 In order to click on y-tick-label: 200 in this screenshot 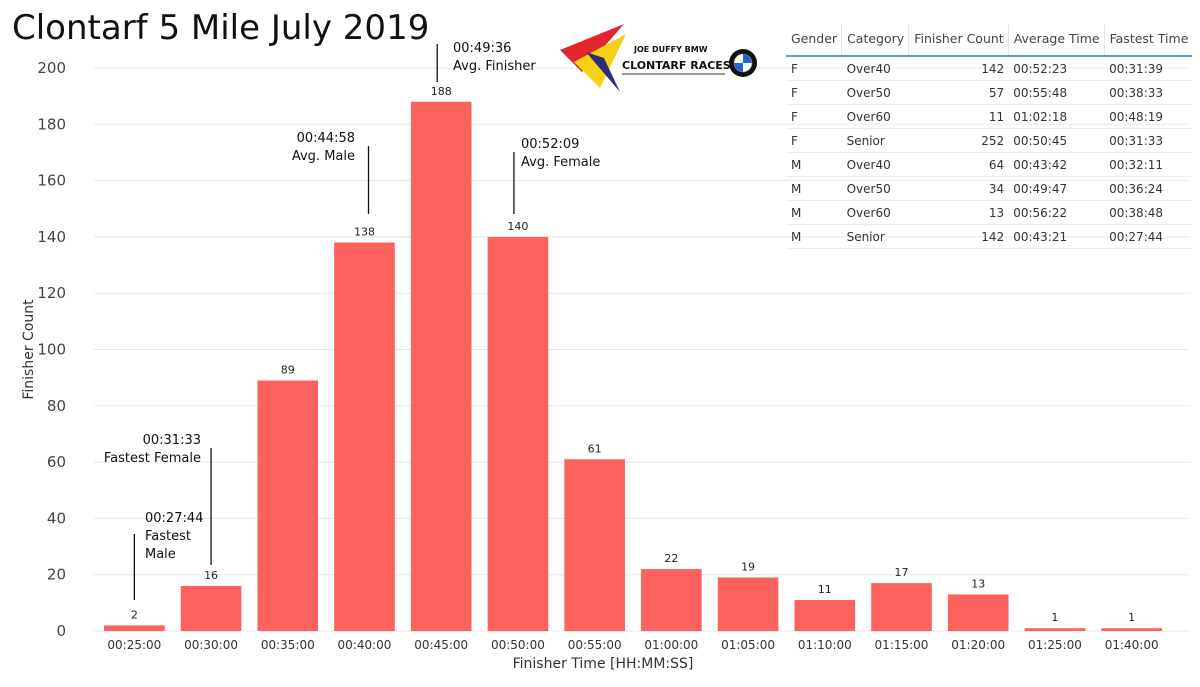, I will do `click(51, 68)`.